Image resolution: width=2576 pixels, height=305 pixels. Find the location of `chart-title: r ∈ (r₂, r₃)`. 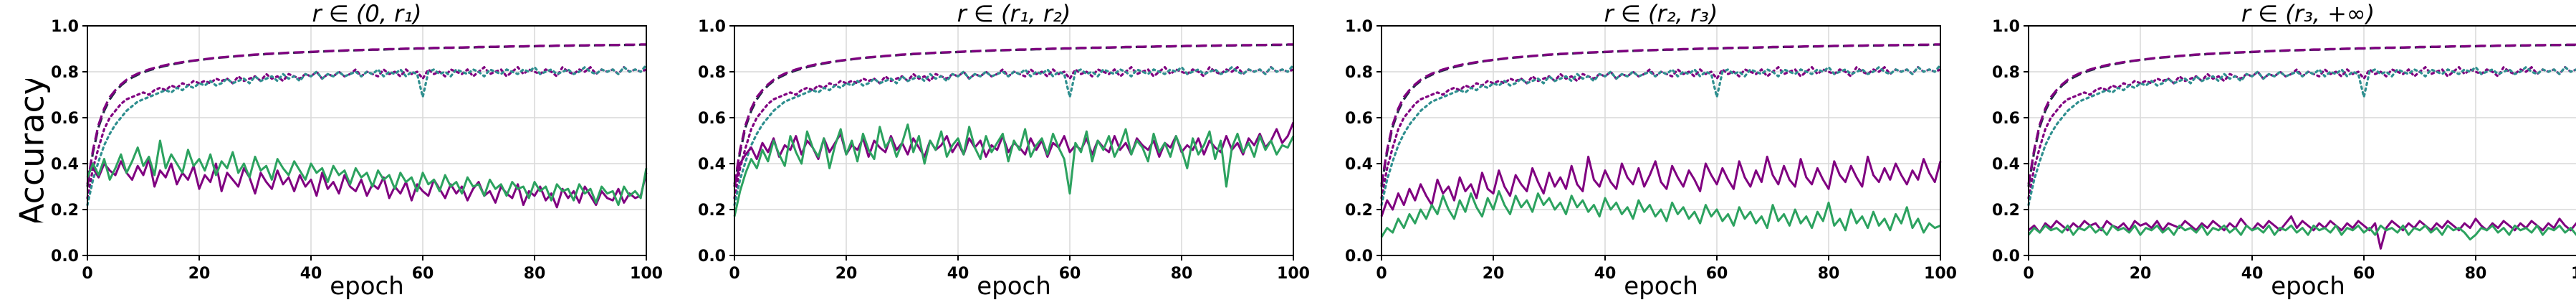

chart-title: r ∈ (r₂, r₃) is located at coordinates (1661, 14).